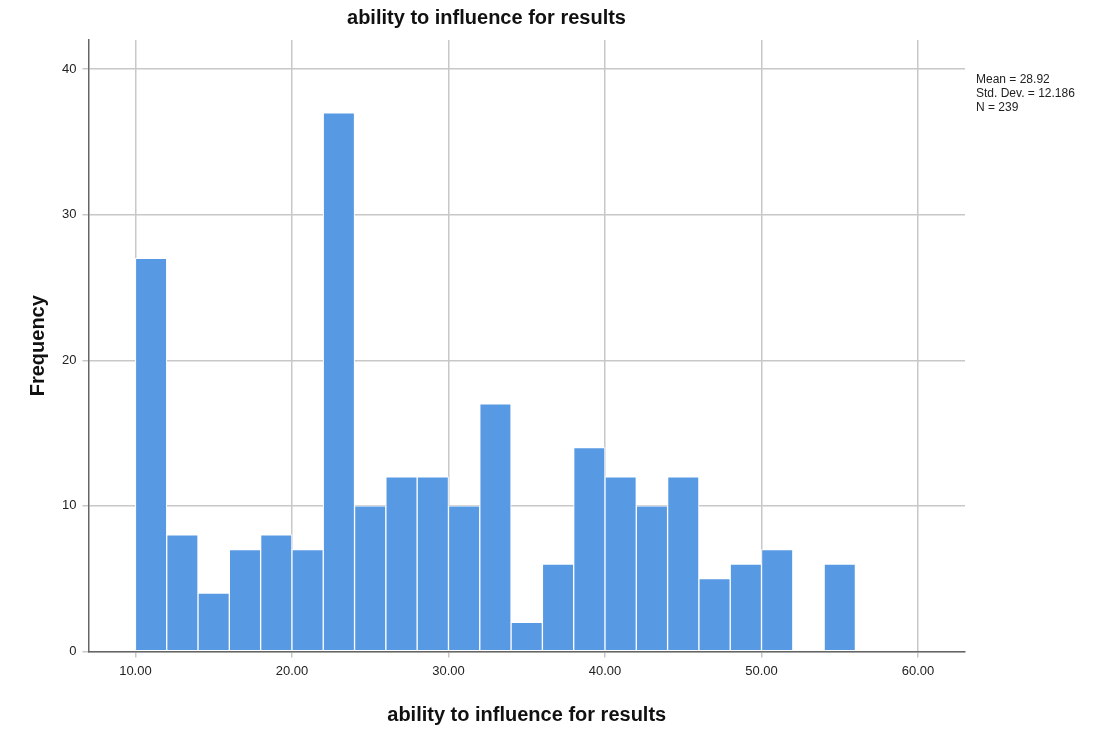 The height and width of the screenshot is (735, 1120). Describe the element at coordinates (292, 670) in the screenshot. I see `x-tick-label: 20.00` at that location.